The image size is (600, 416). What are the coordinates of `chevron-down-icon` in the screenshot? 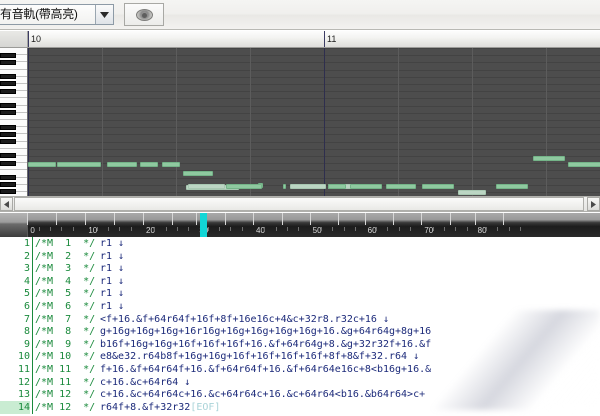 It's located at (104, 14).